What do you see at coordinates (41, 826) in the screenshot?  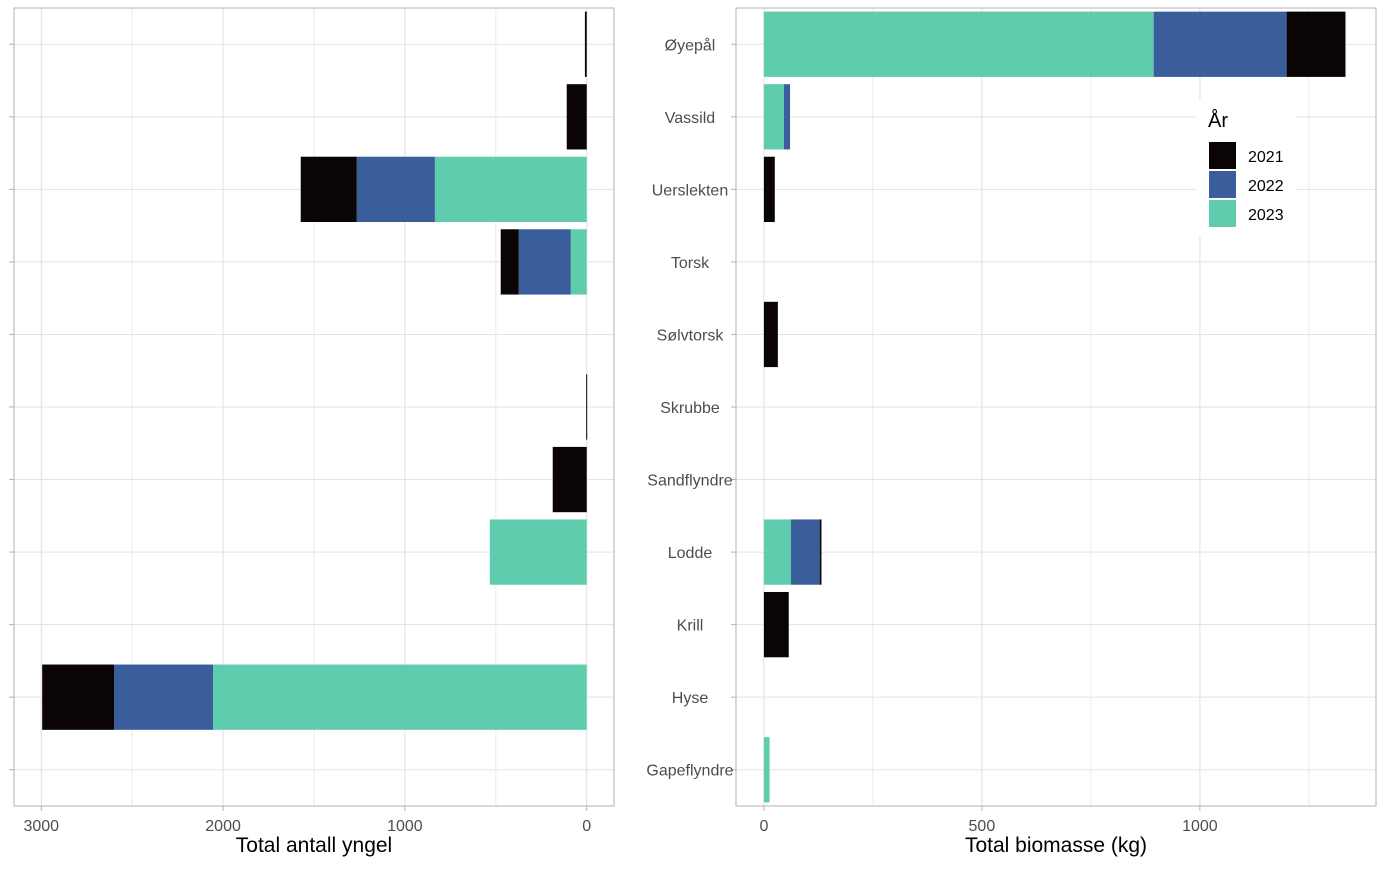 I see `x-tick-label: 3000` at bounding box center [41, 826].